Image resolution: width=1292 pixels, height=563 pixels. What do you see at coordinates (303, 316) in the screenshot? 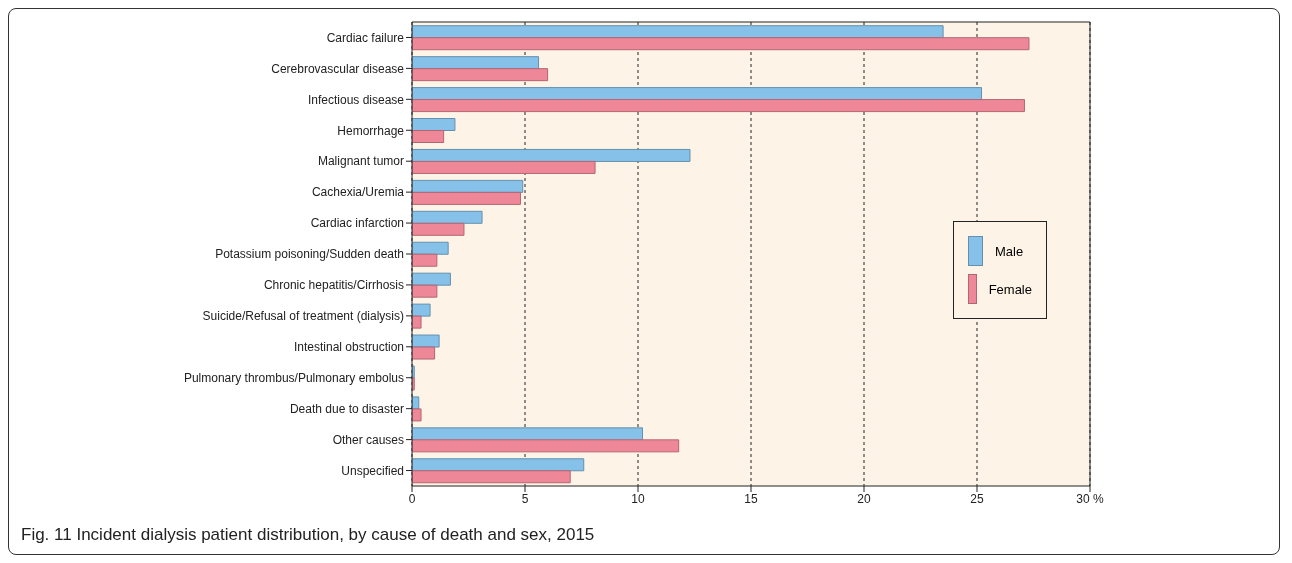
I see `y-tick-label: Suicide/Refusal of treatment (dialysis)` at bounding box center [303, 316].